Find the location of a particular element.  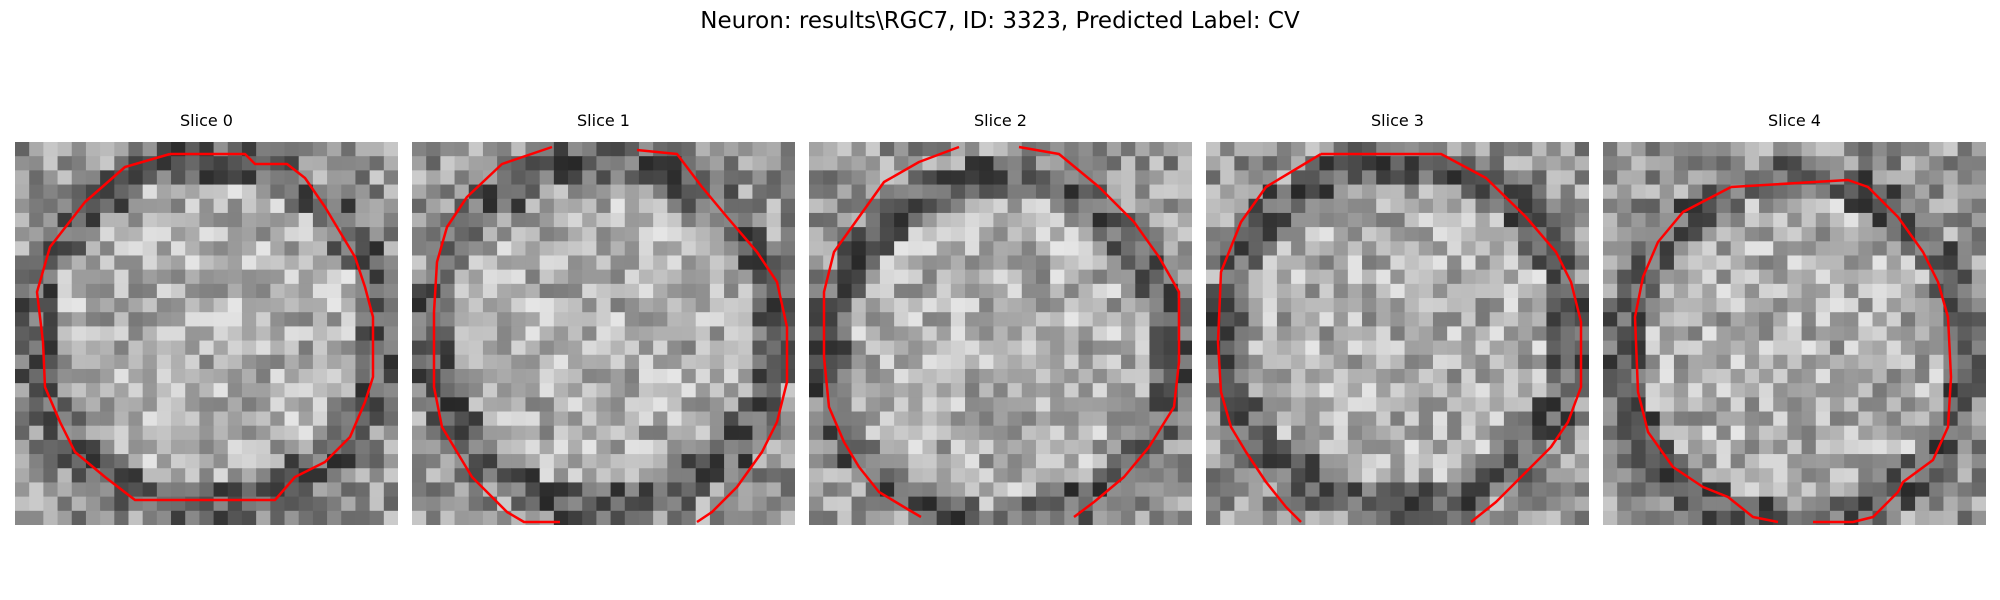

slice-panel-0: Slice 0 is located at coordinates (206, 317).